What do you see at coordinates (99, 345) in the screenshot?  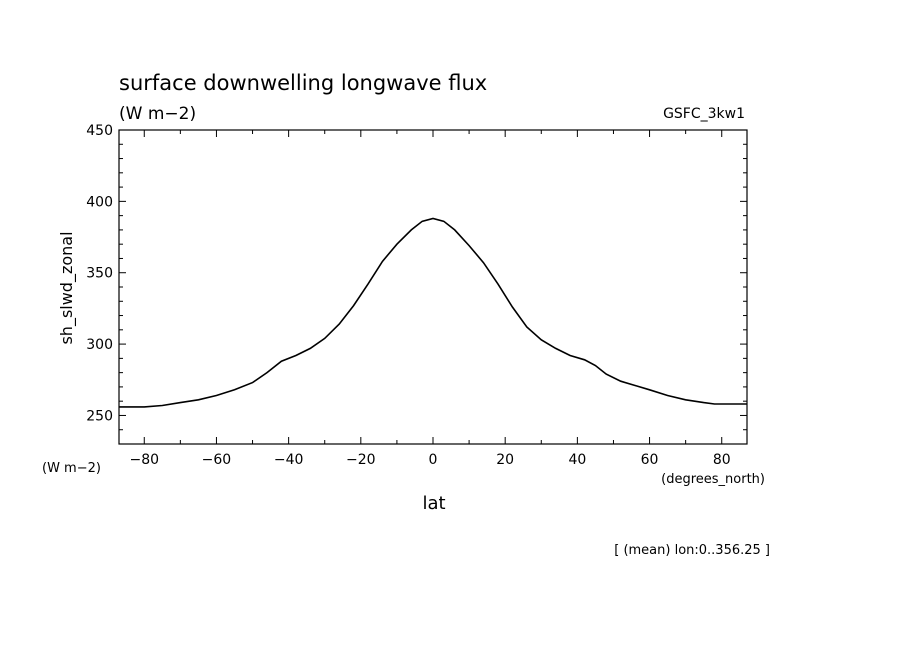 I see `y-tick-label: 300` at bounding box center [99, 345].